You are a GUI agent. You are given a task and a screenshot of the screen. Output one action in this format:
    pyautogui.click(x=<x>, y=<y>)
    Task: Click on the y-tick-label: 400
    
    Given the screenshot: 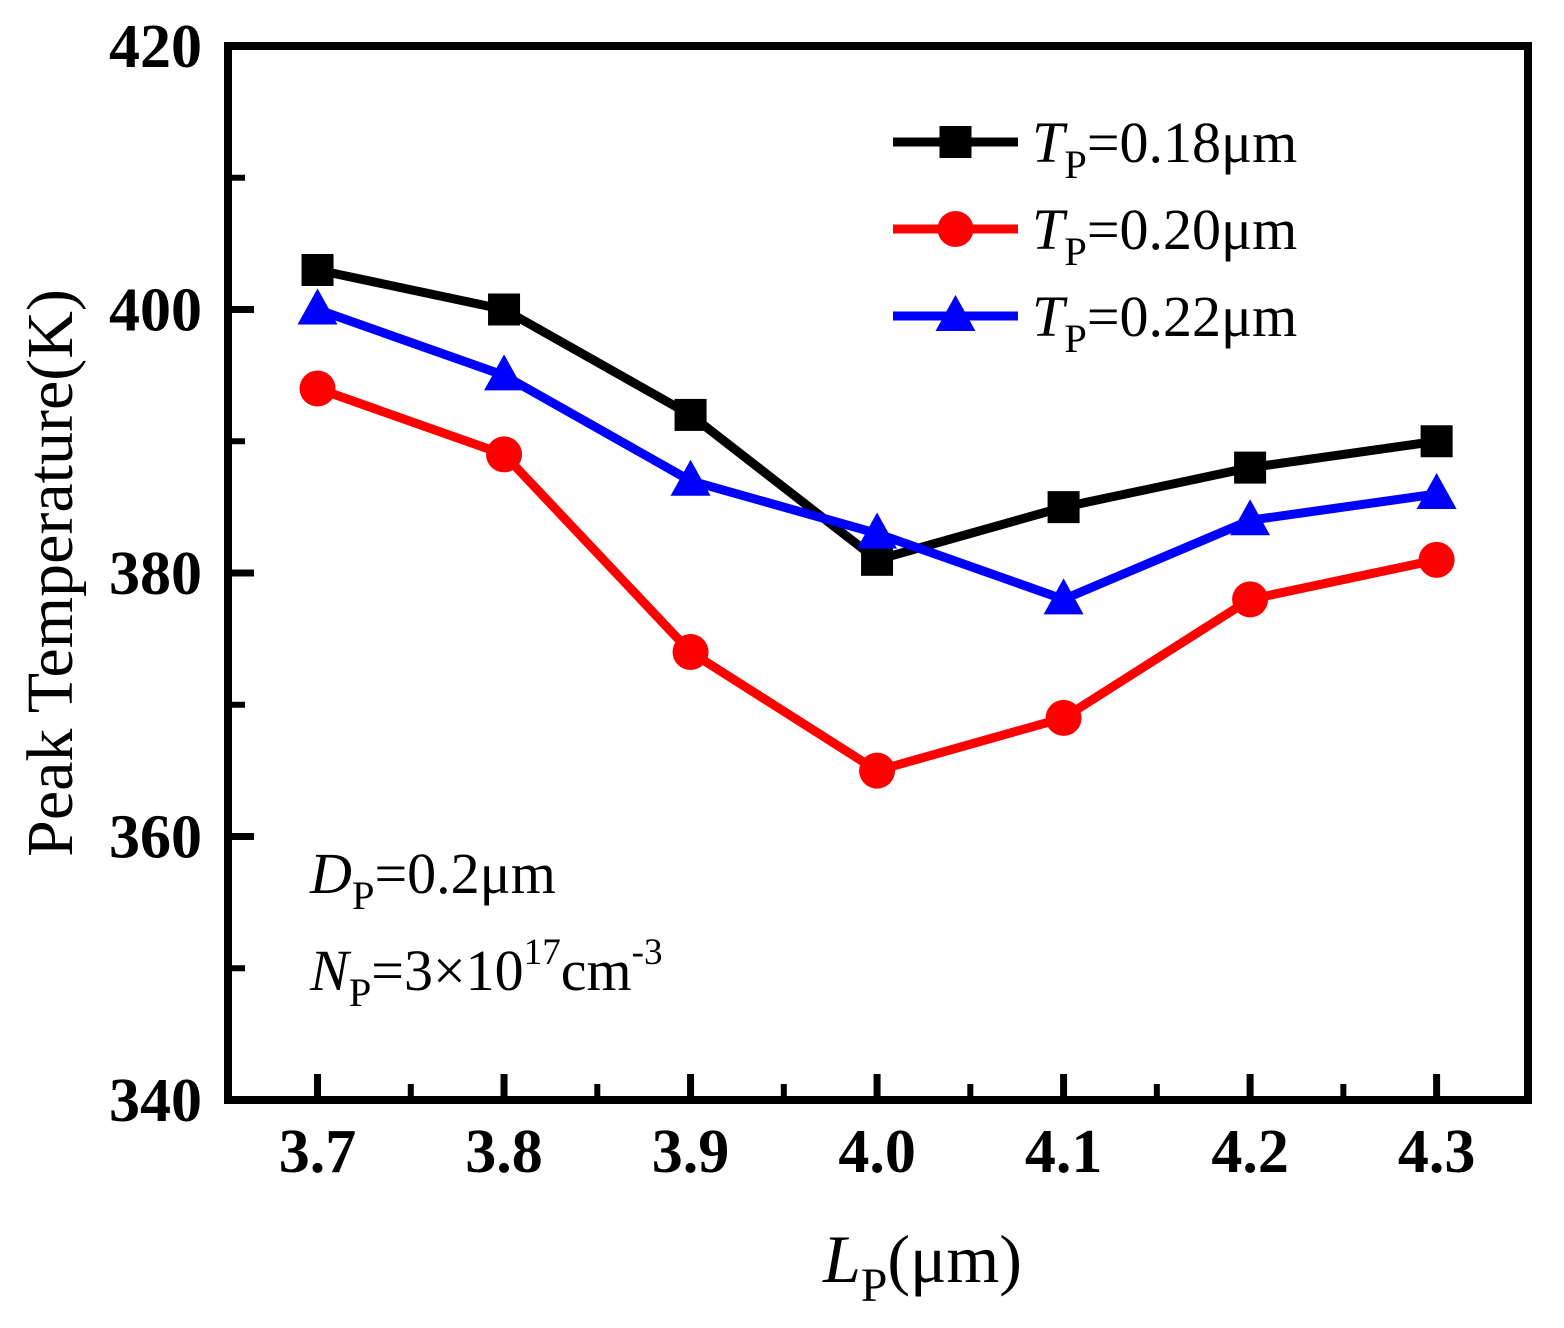 What is the action you would take?
    pyautogui.click(x=155, y=311)
    